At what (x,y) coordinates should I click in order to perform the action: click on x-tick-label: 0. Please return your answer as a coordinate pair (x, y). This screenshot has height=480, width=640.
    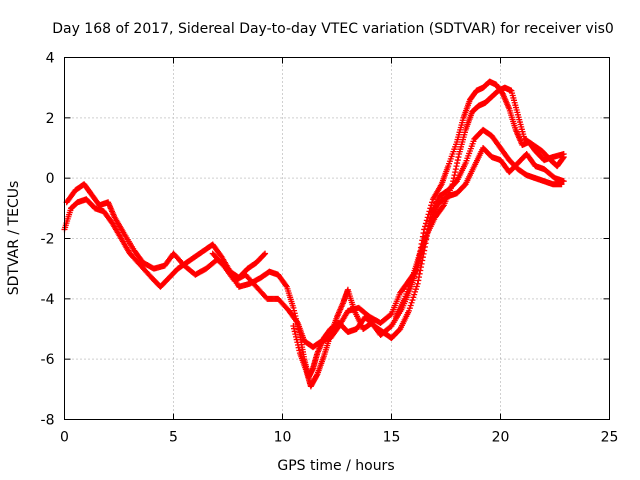
    Looking at the image, I should click on (64, 438).